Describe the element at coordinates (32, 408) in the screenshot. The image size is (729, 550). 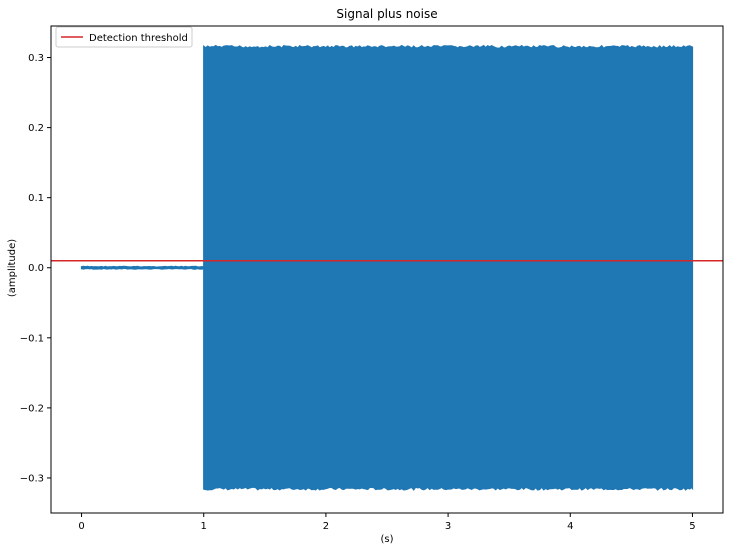
I see `y-tick-label: −0.2` at that location.